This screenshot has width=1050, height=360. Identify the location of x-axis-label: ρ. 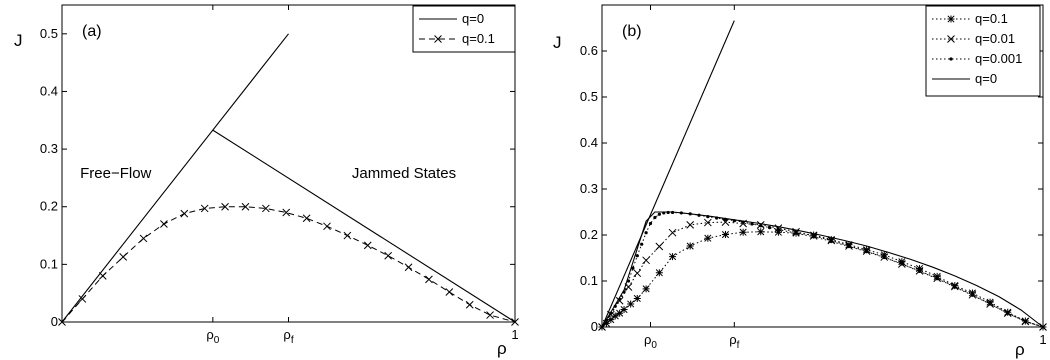
(502, 348).